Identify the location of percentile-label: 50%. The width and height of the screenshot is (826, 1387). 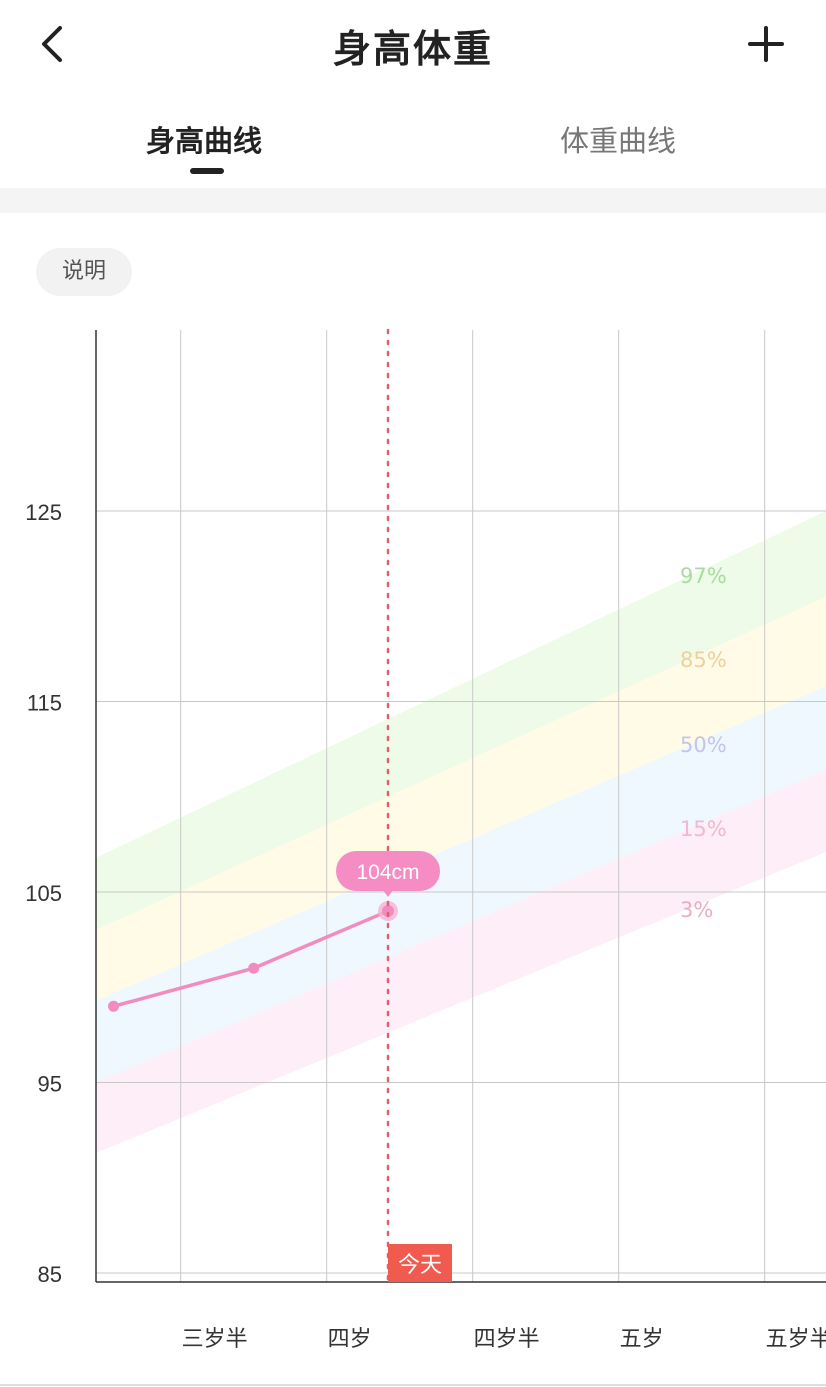
(703, 745).